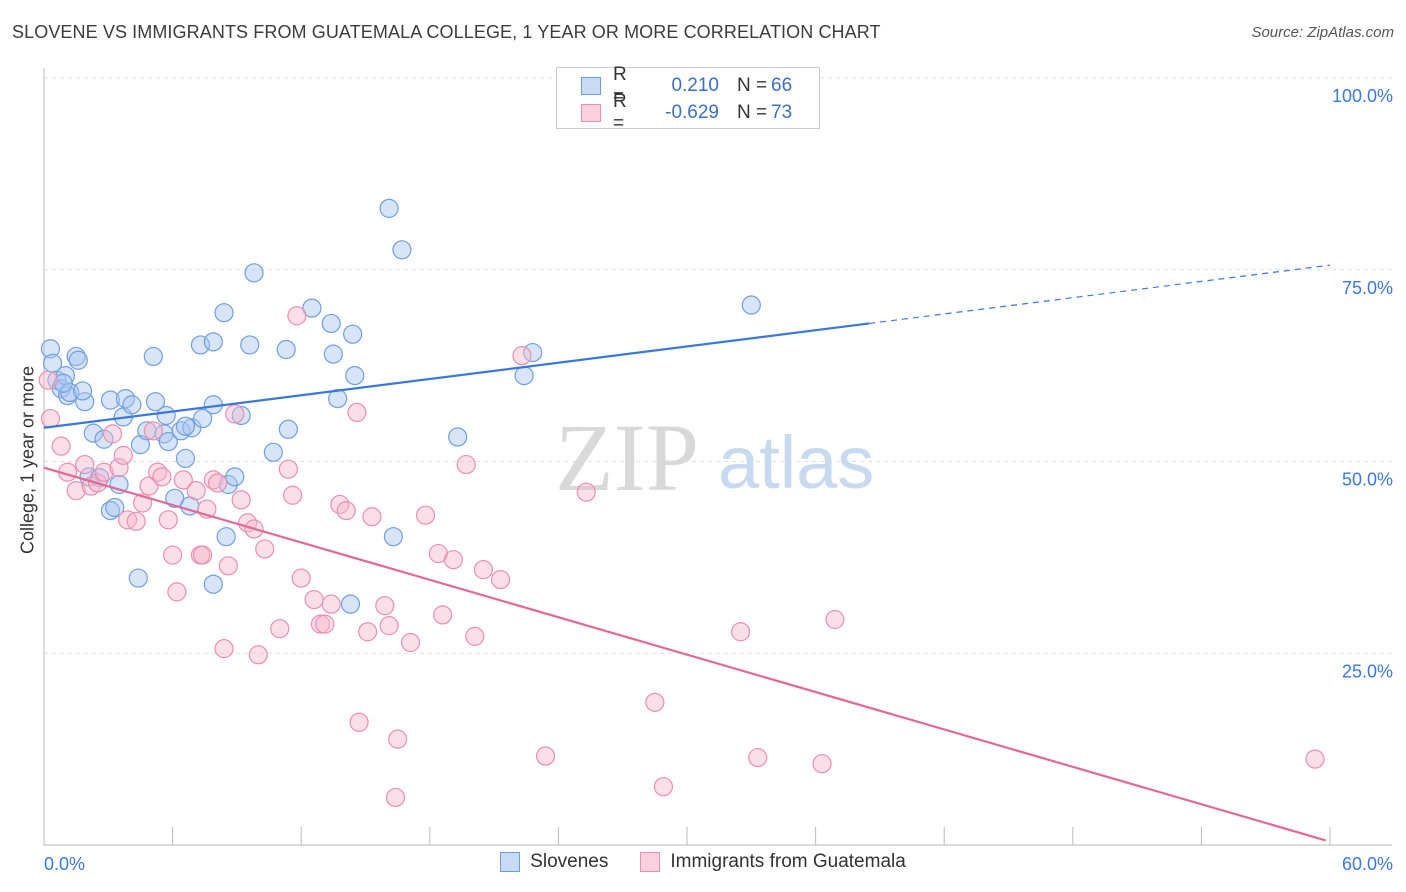 The image size is (1406, 892). Describe the element at coordinates (788, 861) in the screenshot. I see `legend-label-guatemala: Immigrants from Guatemala` at that location.